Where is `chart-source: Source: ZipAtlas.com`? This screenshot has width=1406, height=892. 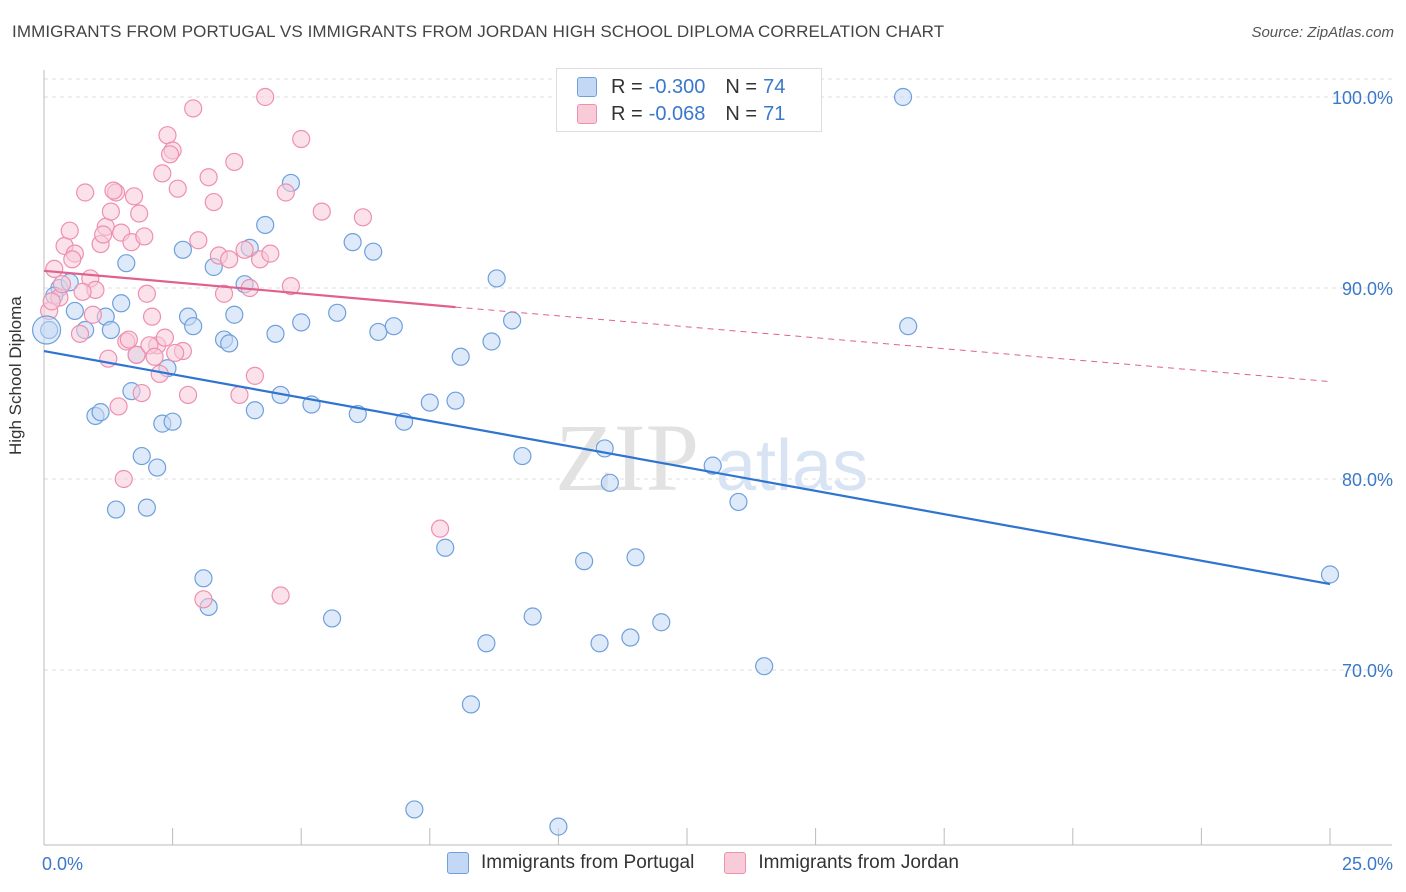 chart-source: Source: ZipAtlas.com is located at coordinates (1322, 32).